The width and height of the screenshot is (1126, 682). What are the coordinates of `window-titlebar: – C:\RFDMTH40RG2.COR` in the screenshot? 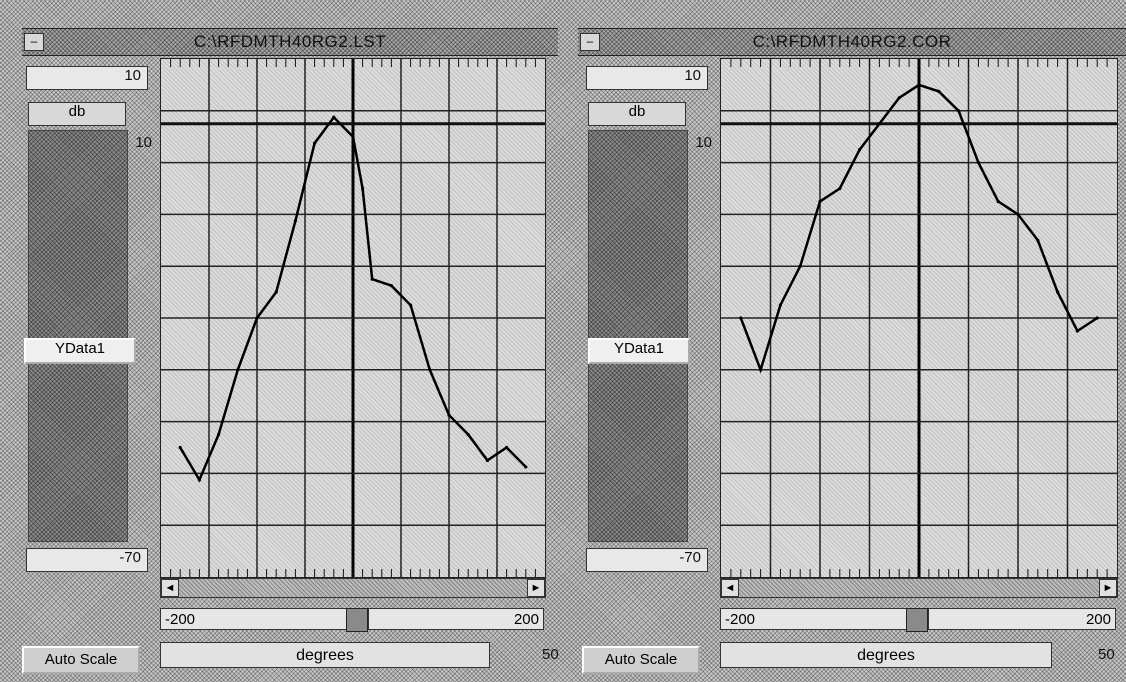 It's located at (852, 42).